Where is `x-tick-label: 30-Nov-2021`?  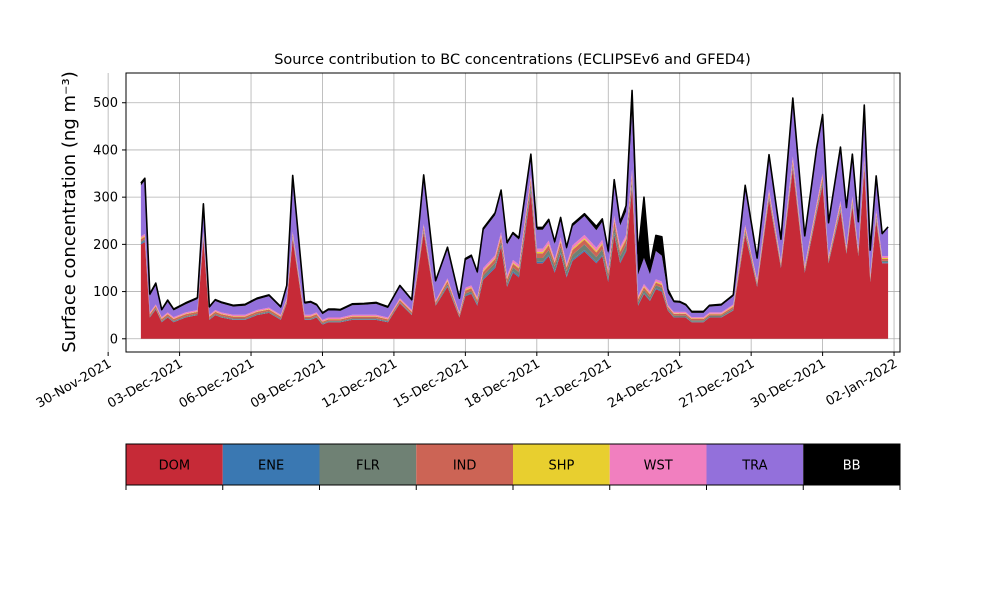 x-tick-label: 30-Nov-2021 is located at coordinates (74, 383).